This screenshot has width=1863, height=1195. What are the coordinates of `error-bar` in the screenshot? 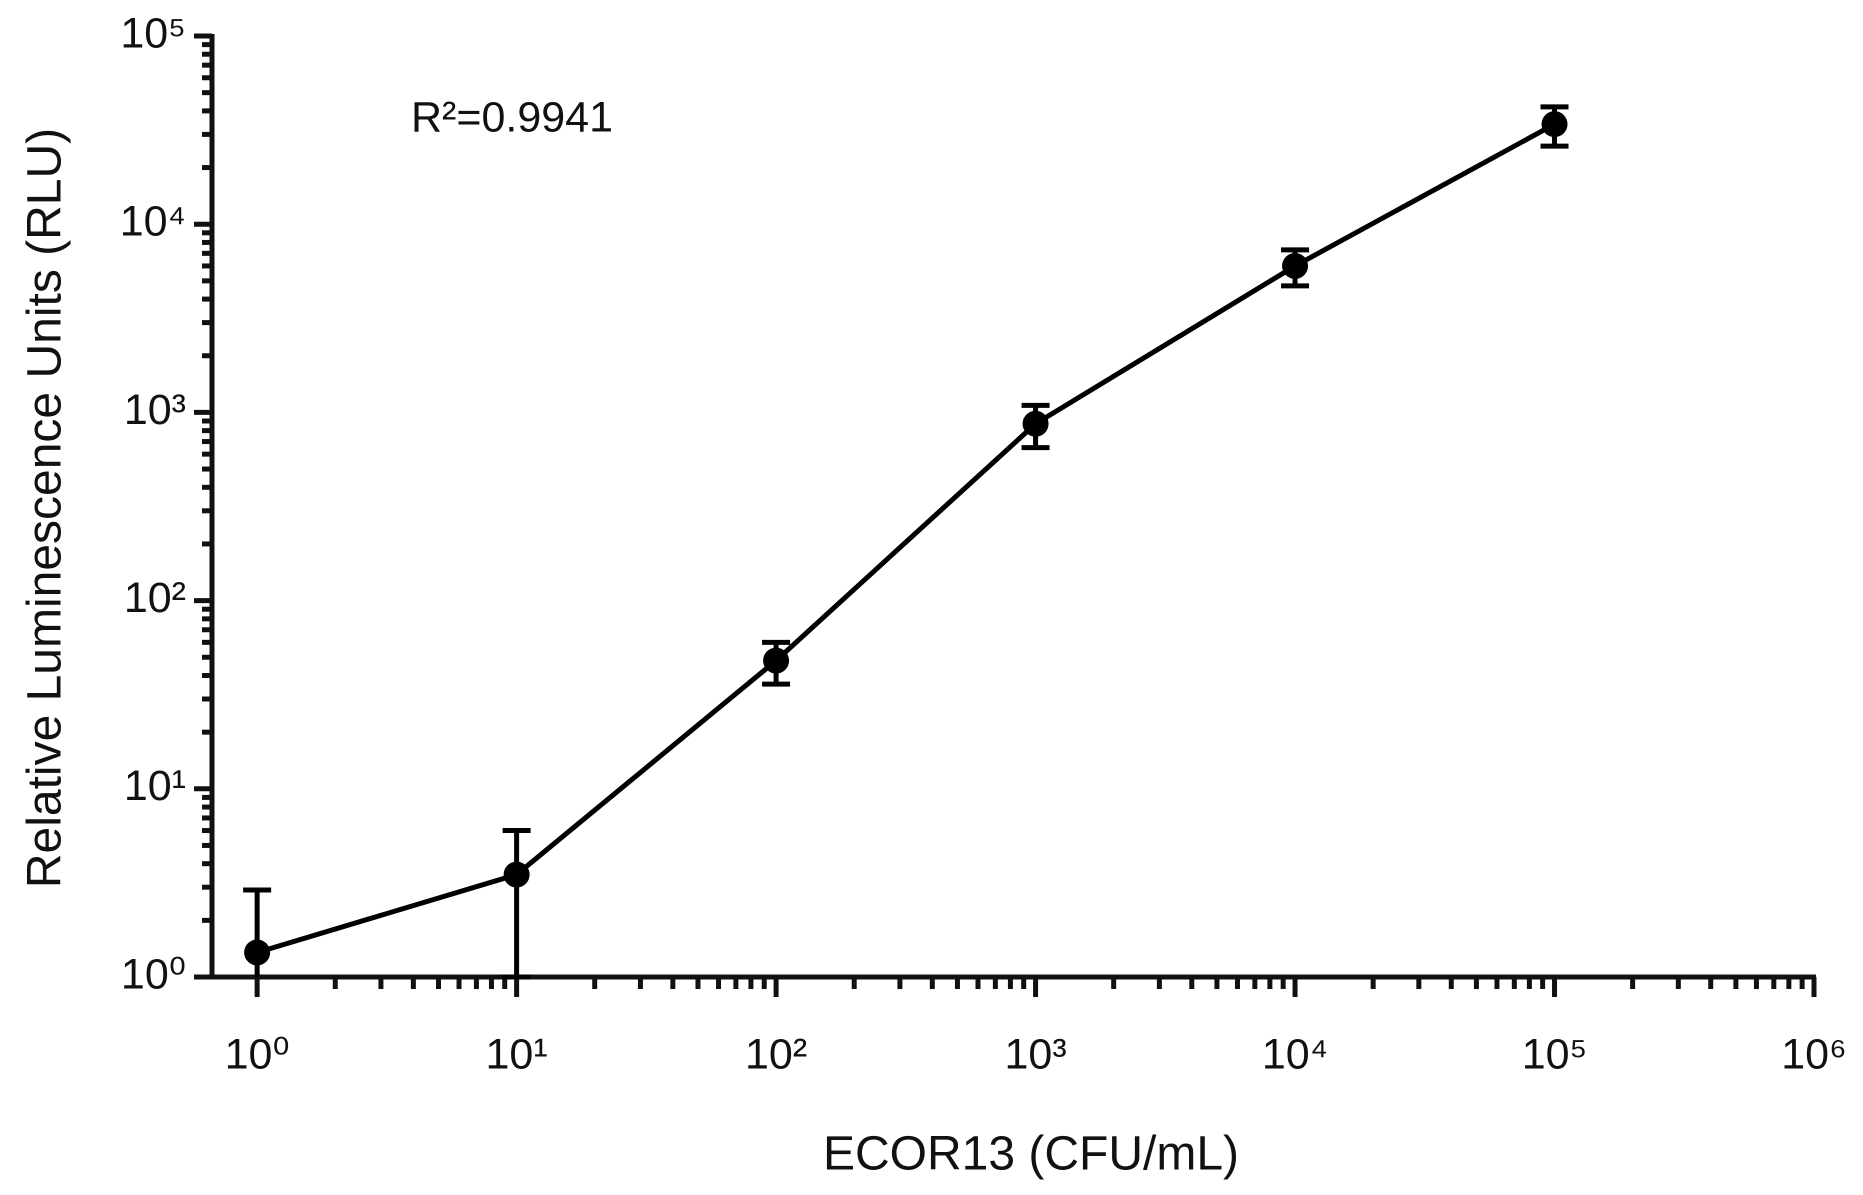 It's located at (516, 904).